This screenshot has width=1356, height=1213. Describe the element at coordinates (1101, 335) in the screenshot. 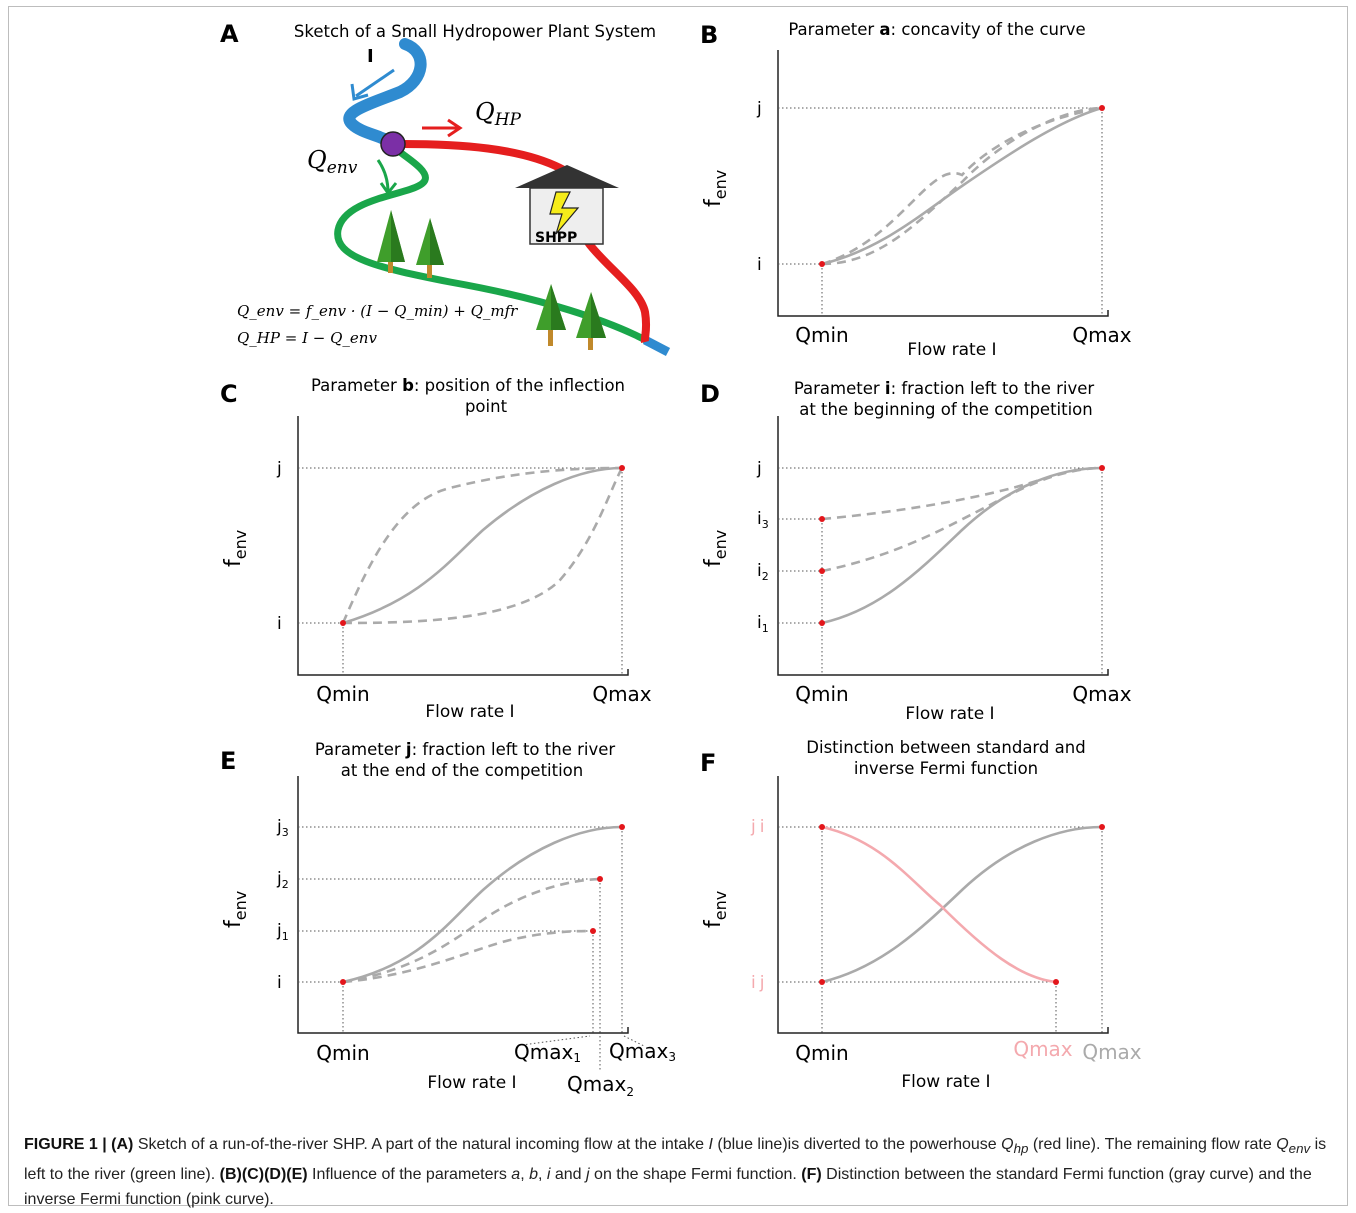

I see `panel-b-xtick-qmax: Qmax` at that location.